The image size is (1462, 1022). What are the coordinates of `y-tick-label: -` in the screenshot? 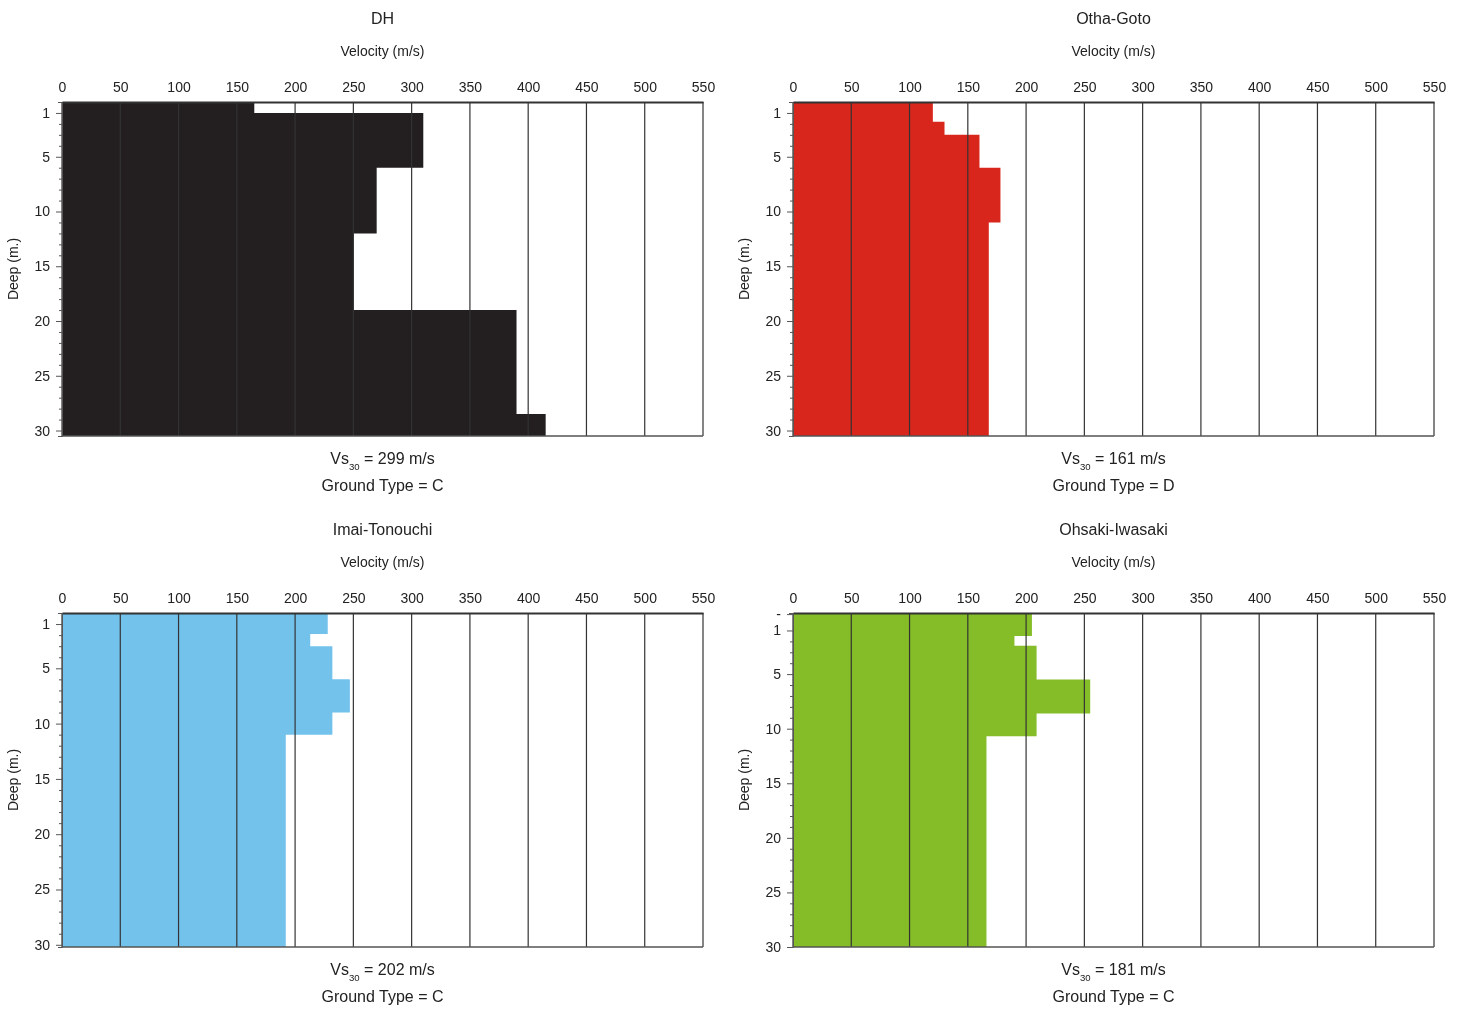 It's located at (779, 614).